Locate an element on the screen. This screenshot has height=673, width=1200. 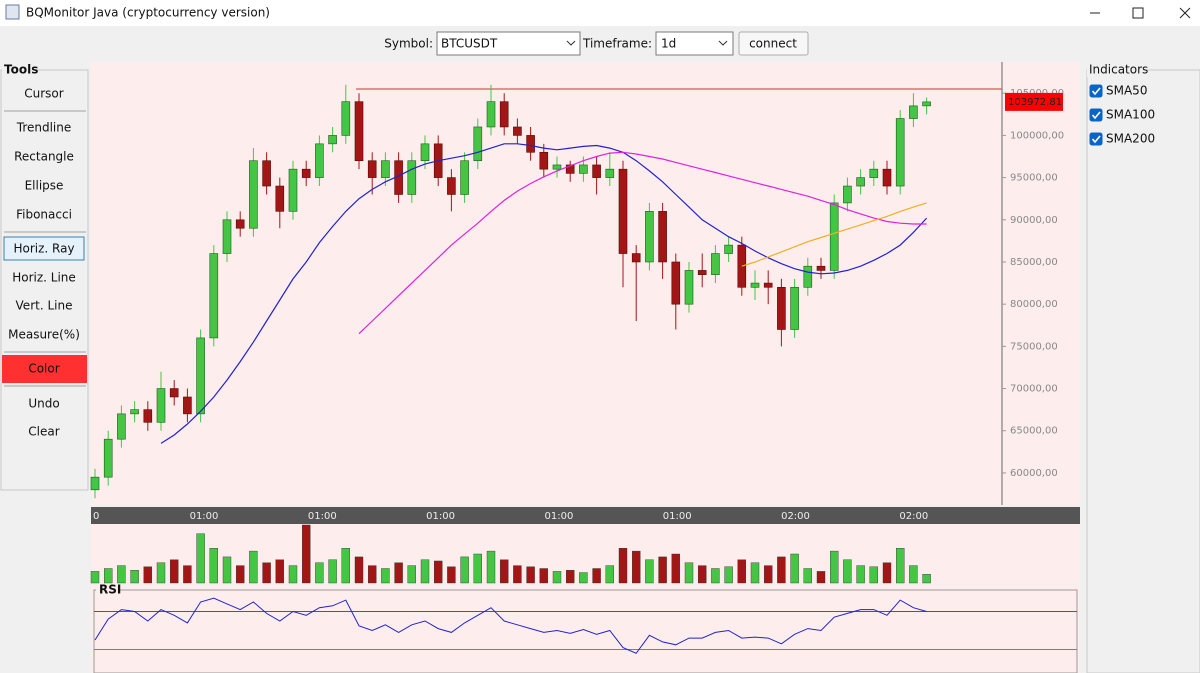
y-tick-label: 100000,00 is located at coordinates (1037, 135).